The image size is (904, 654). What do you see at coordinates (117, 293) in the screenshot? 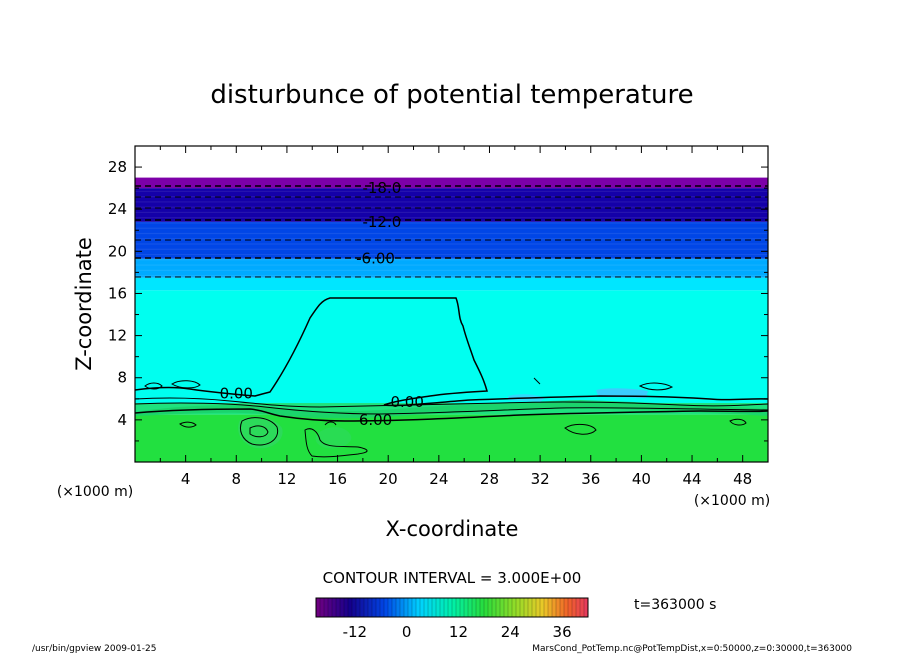
I see `y-tick-label: 16` at bounding box center [117, 293].